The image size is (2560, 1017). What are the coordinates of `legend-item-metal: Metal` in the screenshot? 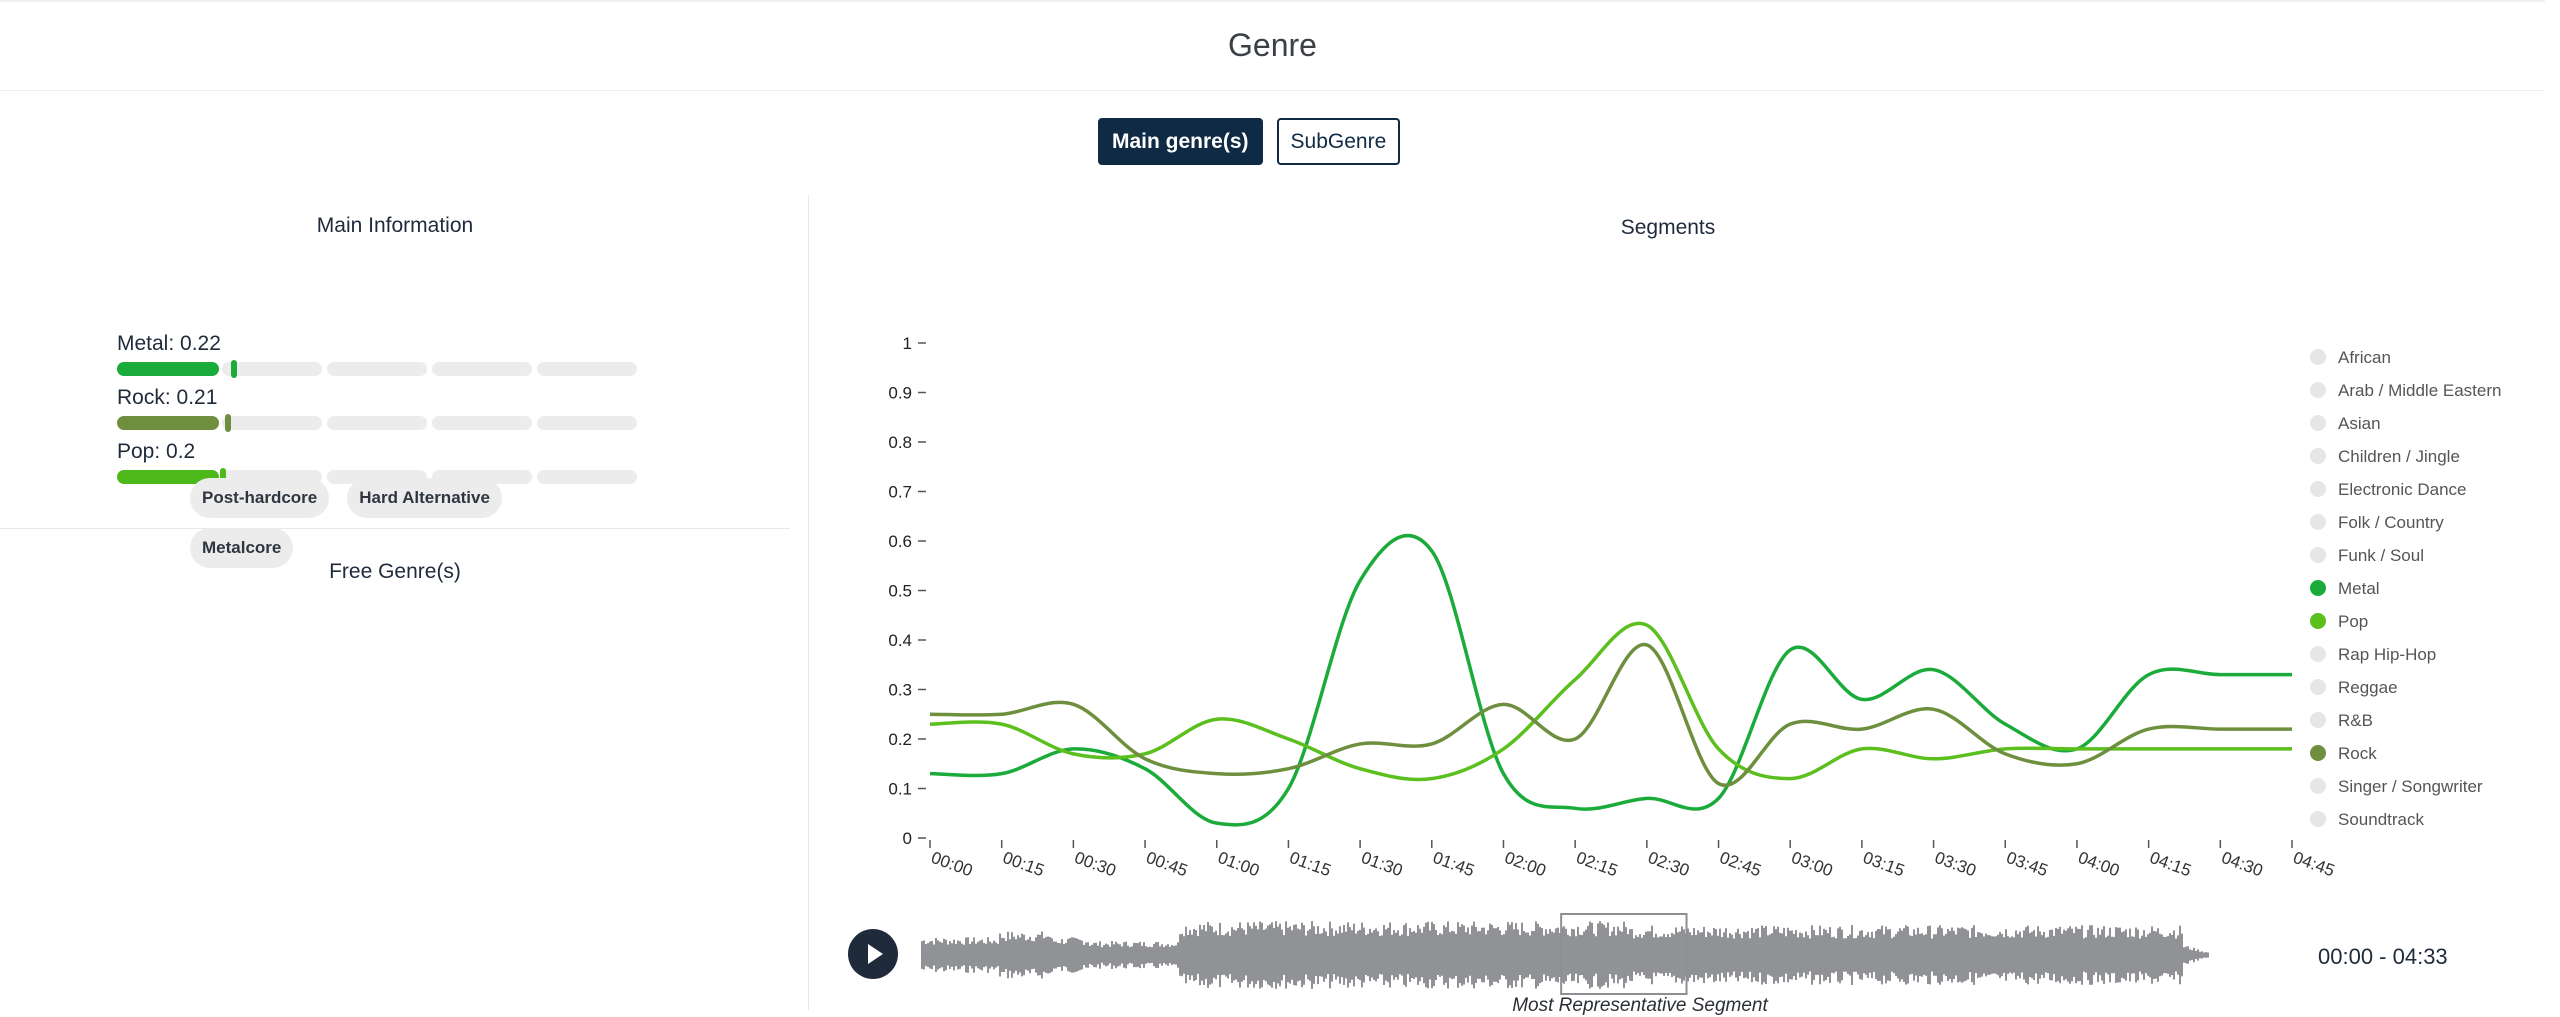 It's located at (2359, 588).